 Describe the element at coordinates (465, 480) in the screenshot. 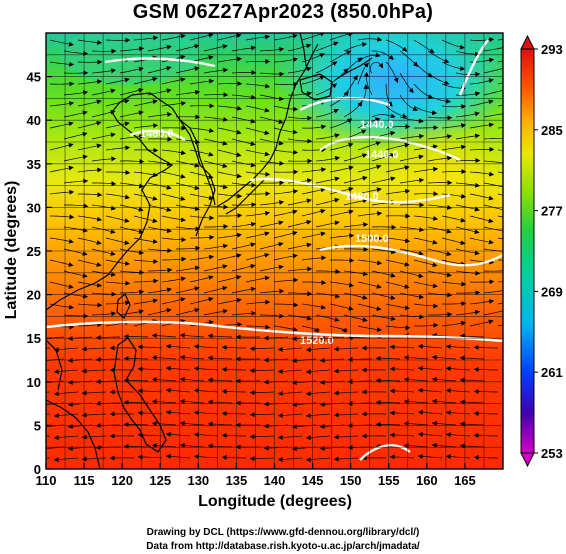

I see `x-tick-label: 165` at that location.